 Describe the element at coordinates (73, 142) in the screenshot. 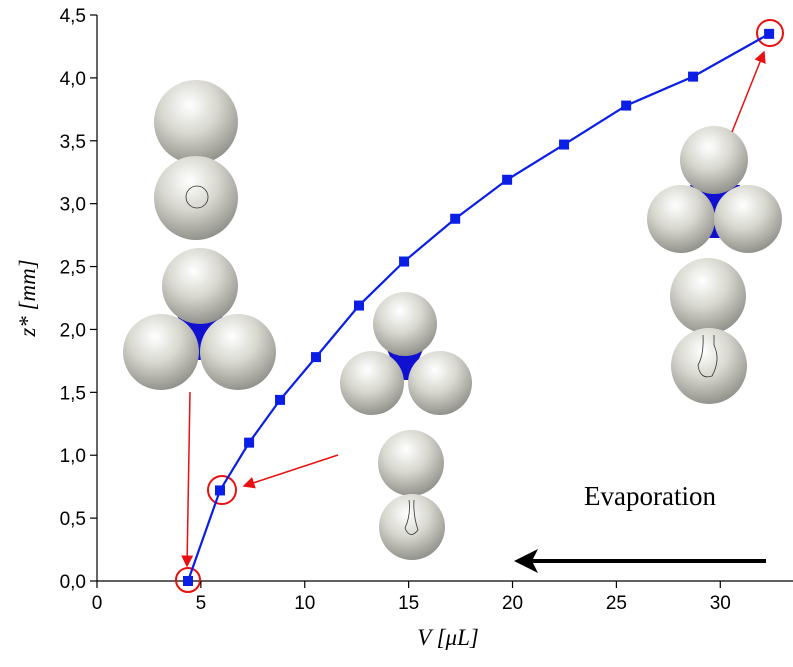

I see `y-tick-label: 3,5` at that location.